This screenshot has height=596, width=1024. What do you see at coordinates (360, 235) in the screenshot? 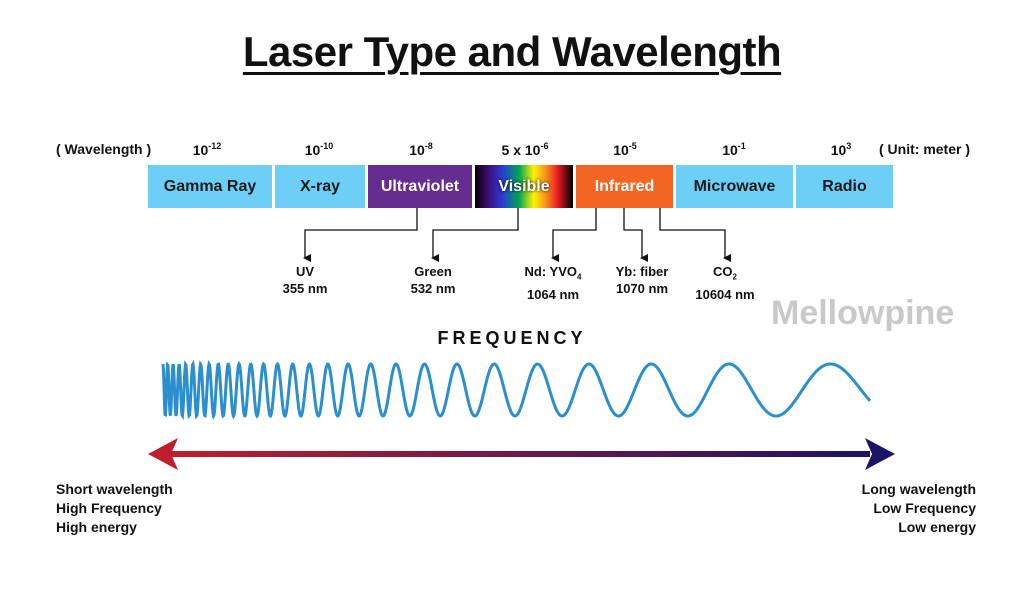
I see `connector-uv` at bounding box center [360, 235].